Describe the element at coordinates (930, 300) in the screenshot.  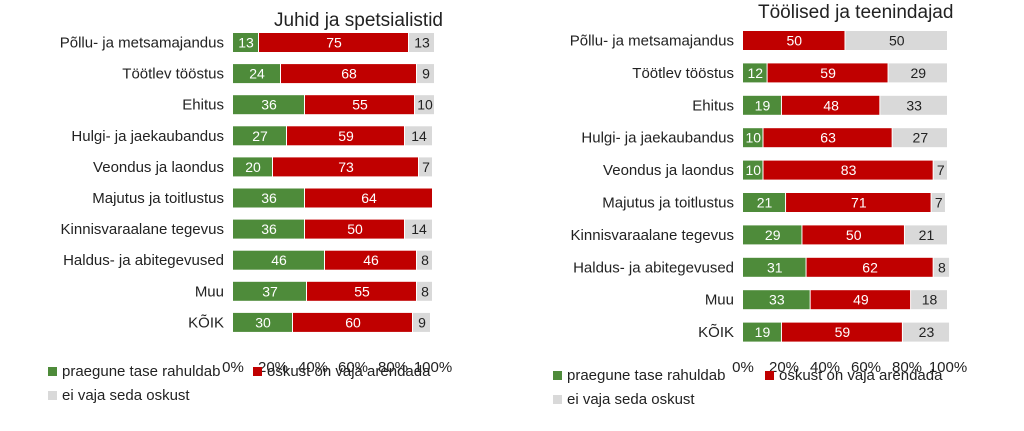
I see `data-label: 18` at that location.